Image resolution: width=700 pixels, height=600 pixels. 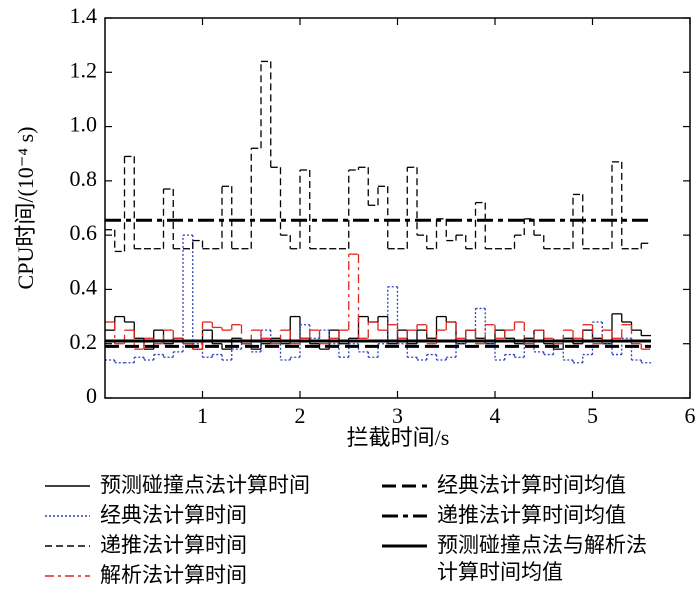 I want to click on legend-label: 递推法计算时间均值, so click(x=531, y=515).